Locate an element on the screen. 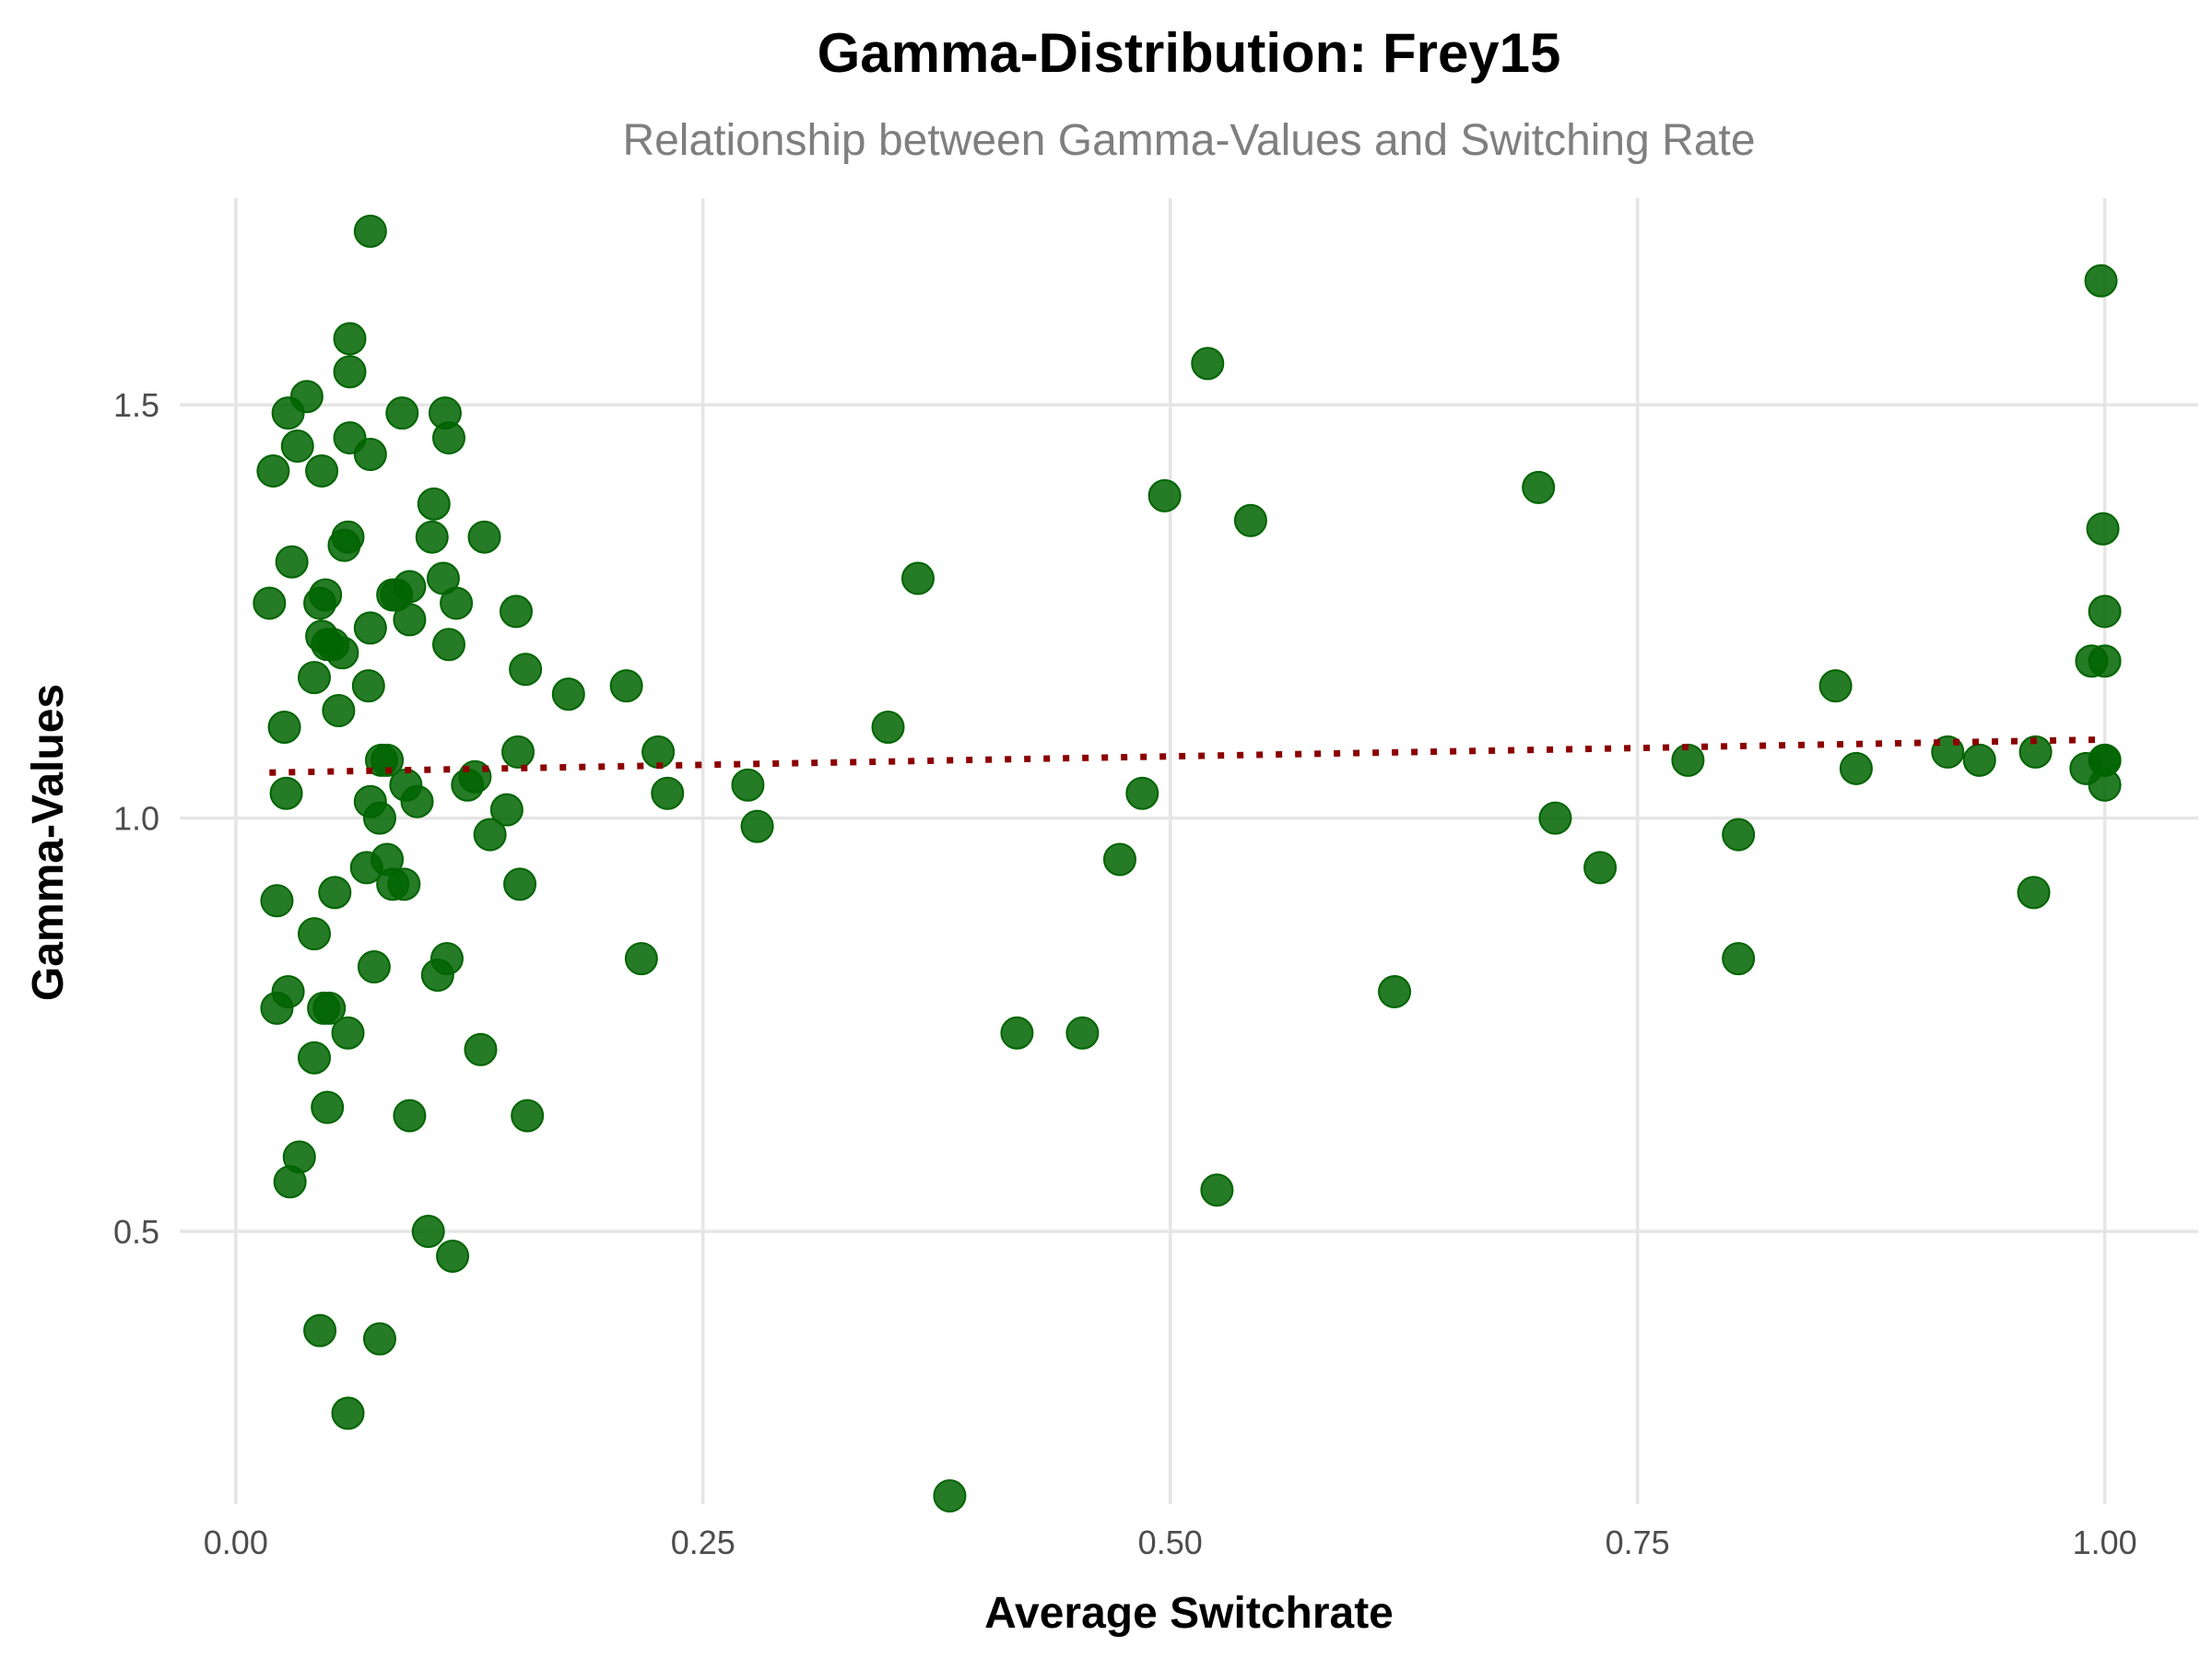 This screenshot has width=2212, height=1659. trend-line is located at coordinates (1187, 755).